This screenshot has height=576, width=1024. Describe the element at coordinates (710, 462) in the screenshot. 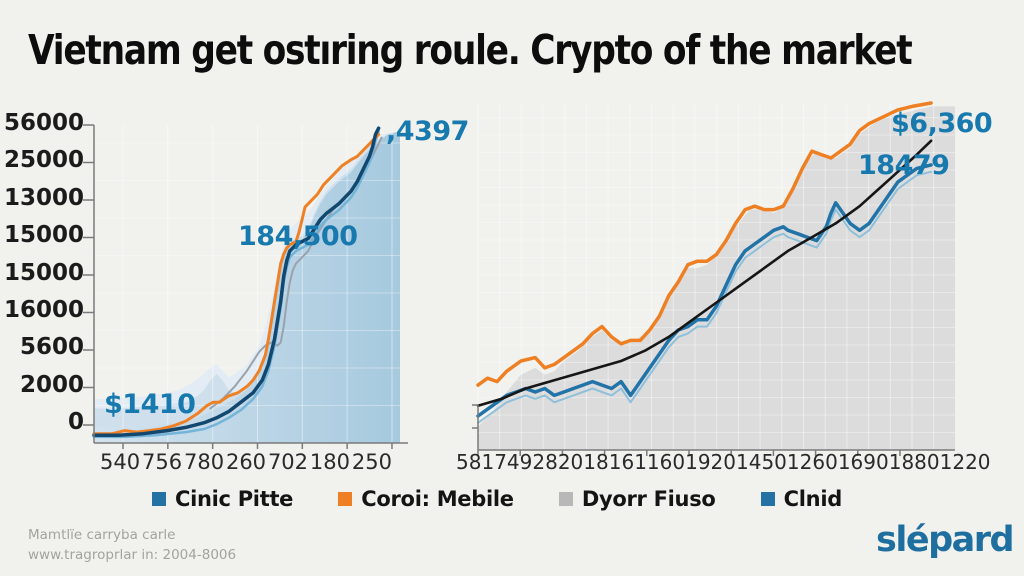

I see `x-tick-label: 1920` at that location.